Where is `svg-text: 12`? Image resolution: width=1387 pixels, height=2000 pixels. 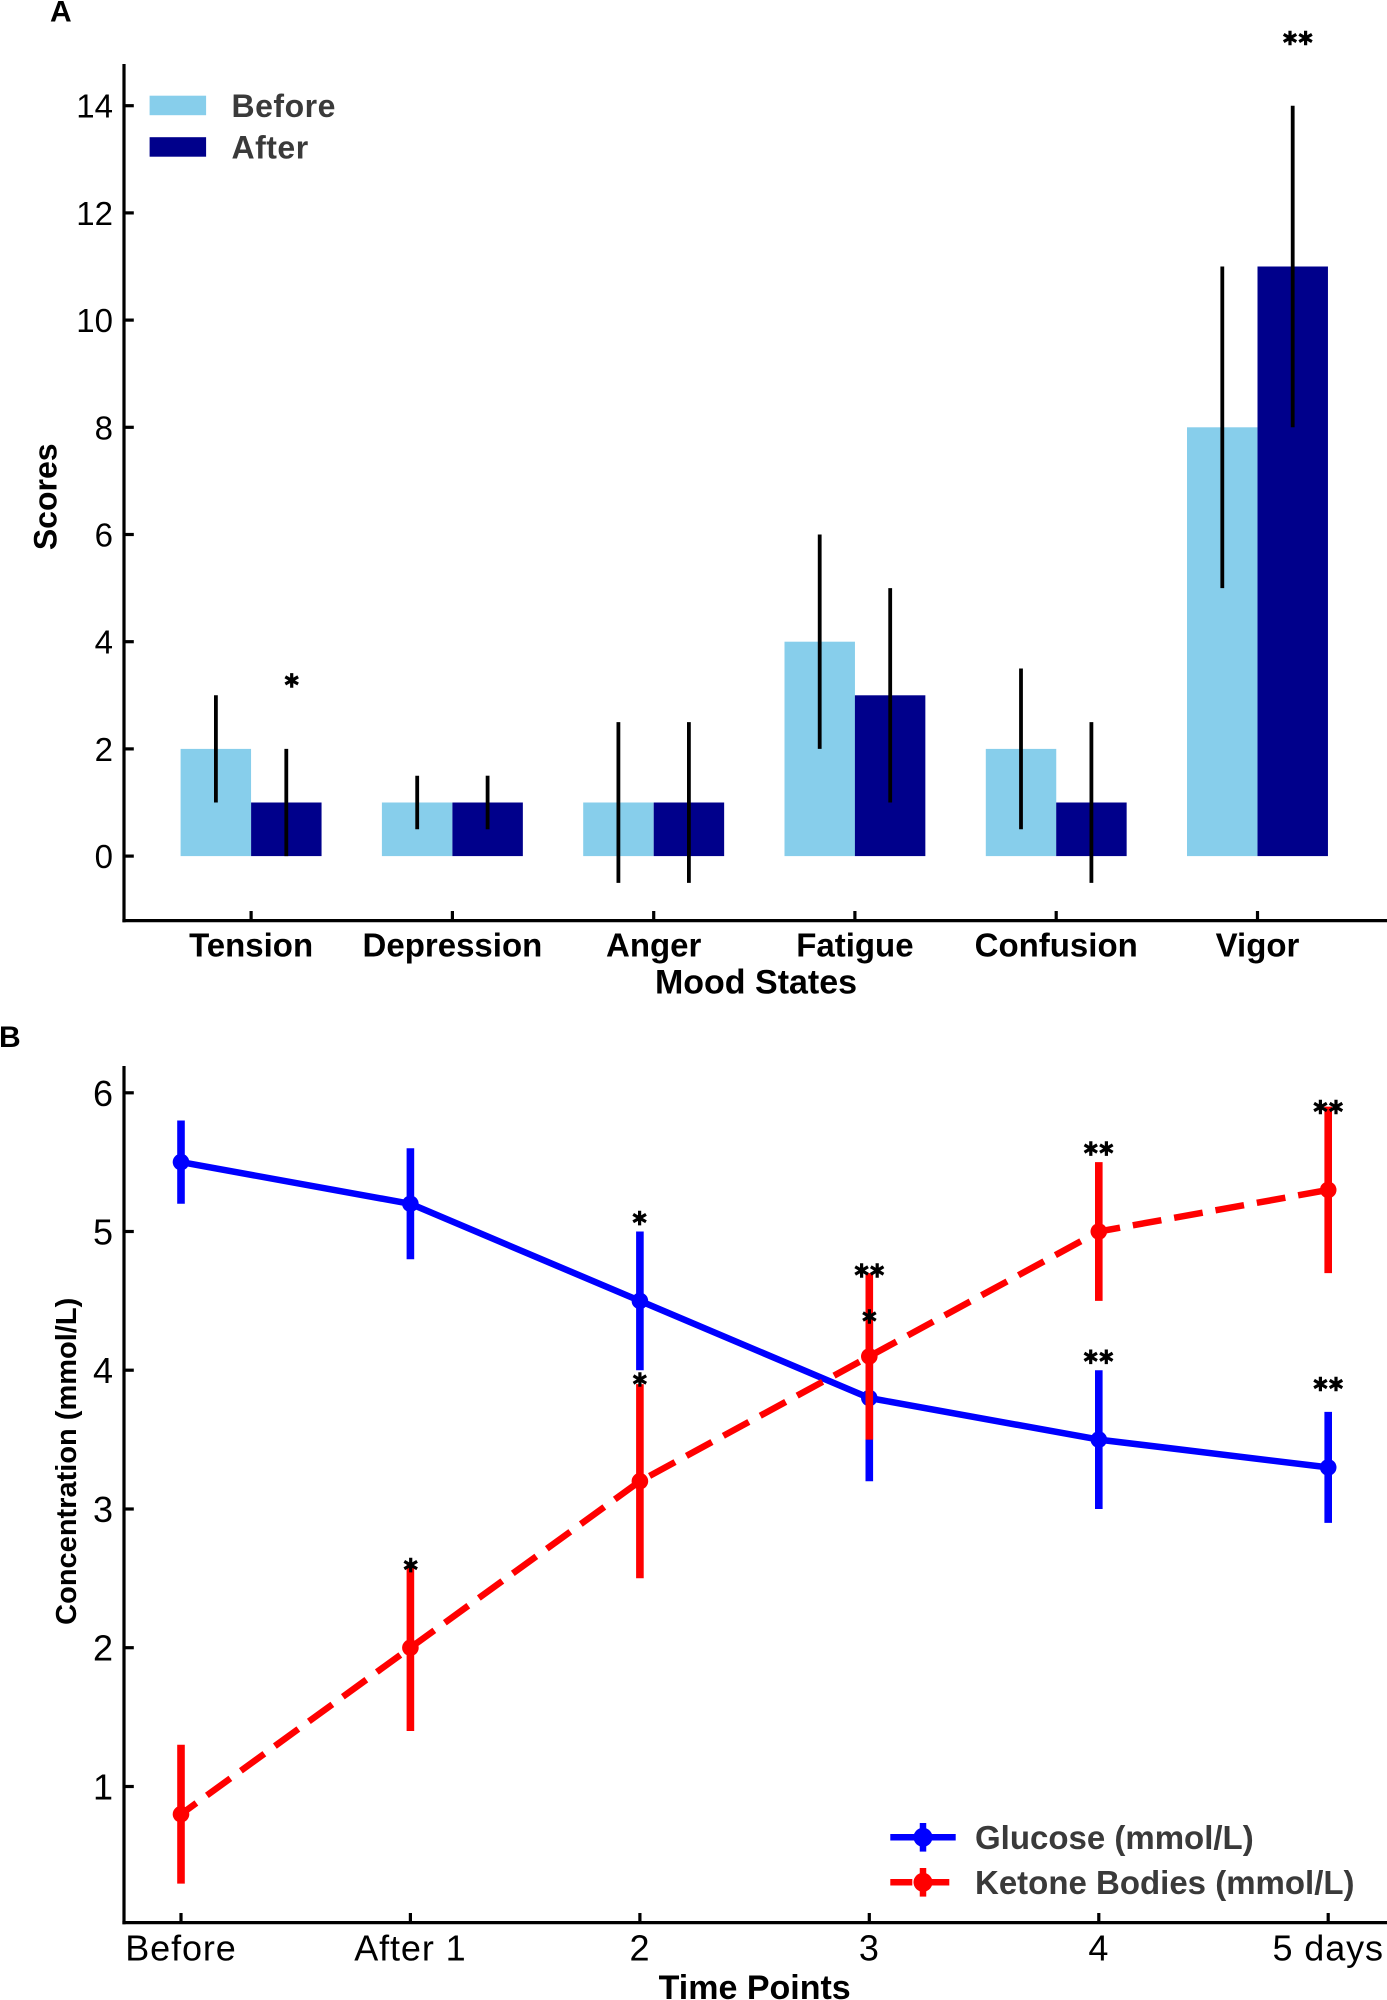
svg-text: 12 is located at coordinates (94, 213).